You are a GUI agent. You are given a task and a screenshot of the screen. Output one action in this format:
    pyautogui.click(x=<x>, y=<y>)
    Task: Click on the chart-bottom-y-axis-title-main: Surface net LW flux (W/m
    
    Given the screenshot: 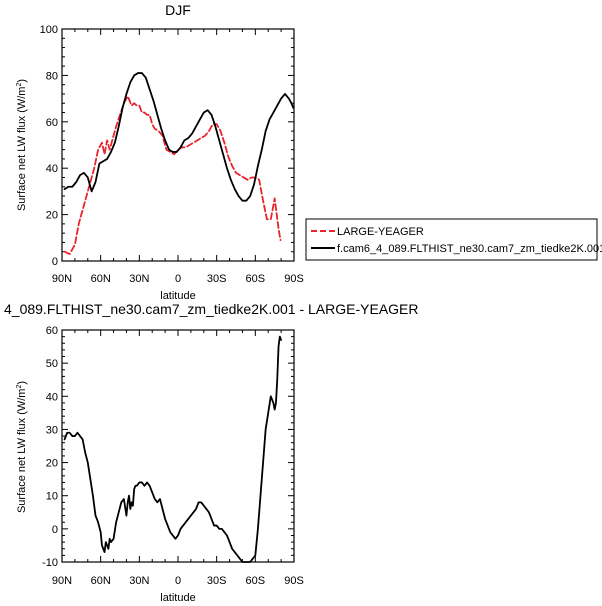 What is the action you would take?
    pyautogui.click(x=22, y=451)
    